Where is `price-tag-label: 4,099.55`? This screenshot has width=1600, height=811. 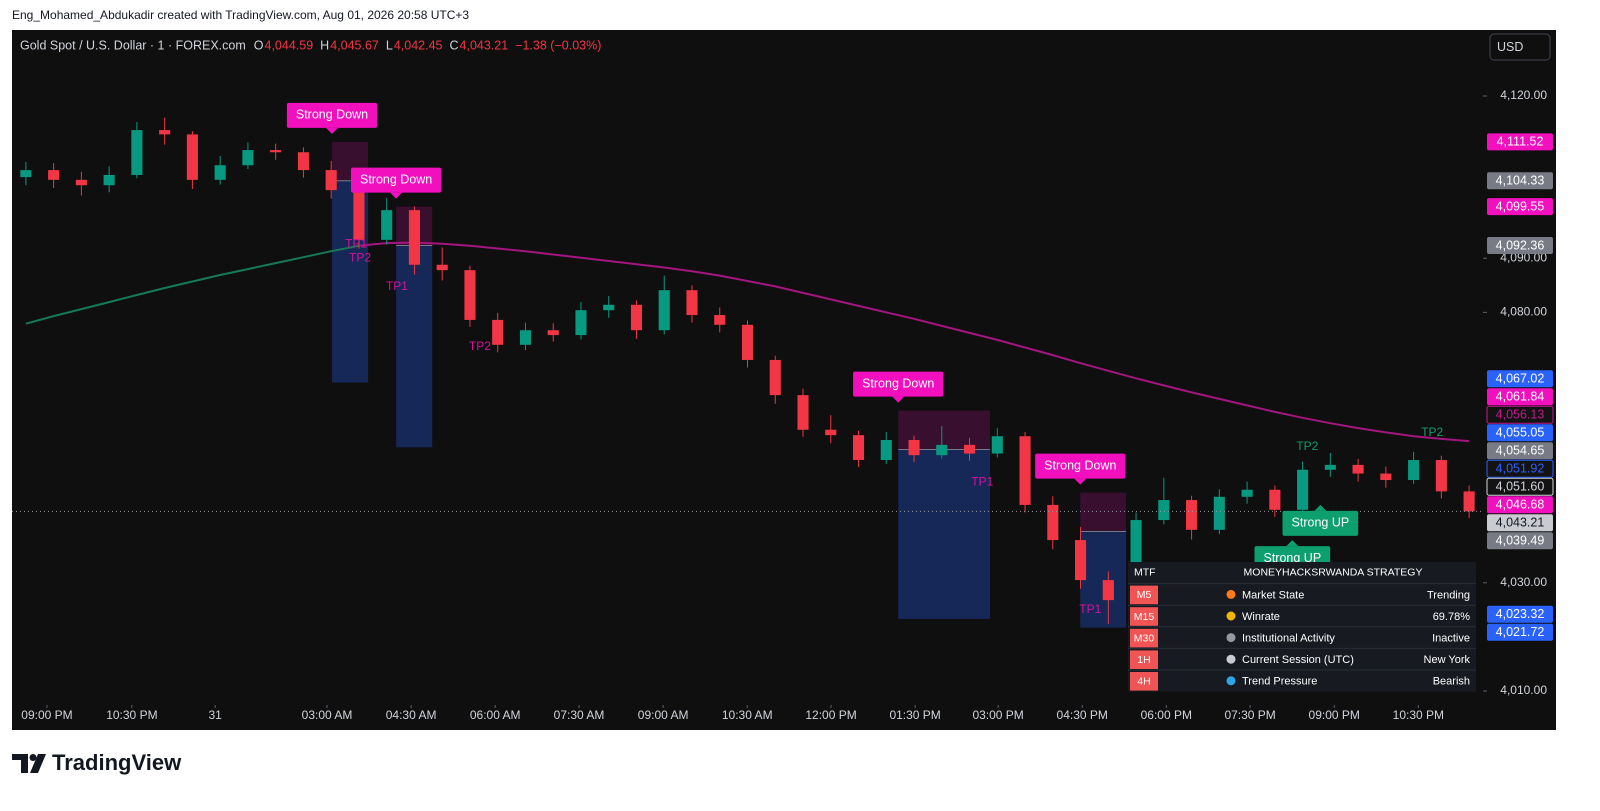
price-tag-label: 4,099.55 is located at coordinates (1520, 206).